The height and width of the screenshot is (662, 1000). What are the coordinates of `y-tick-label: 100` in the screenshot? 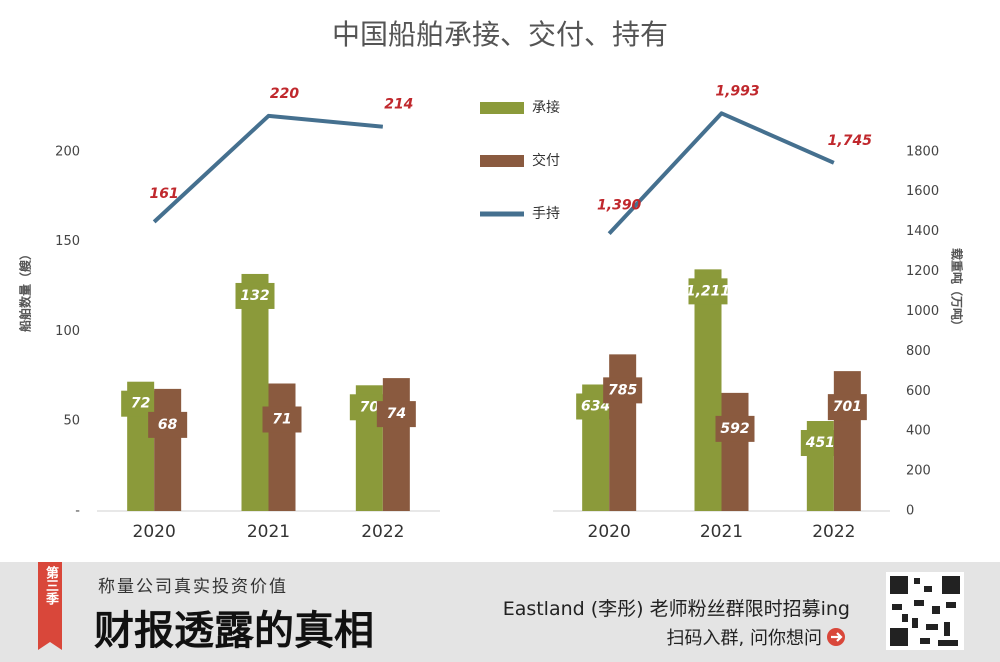 It's located at (67, 331).